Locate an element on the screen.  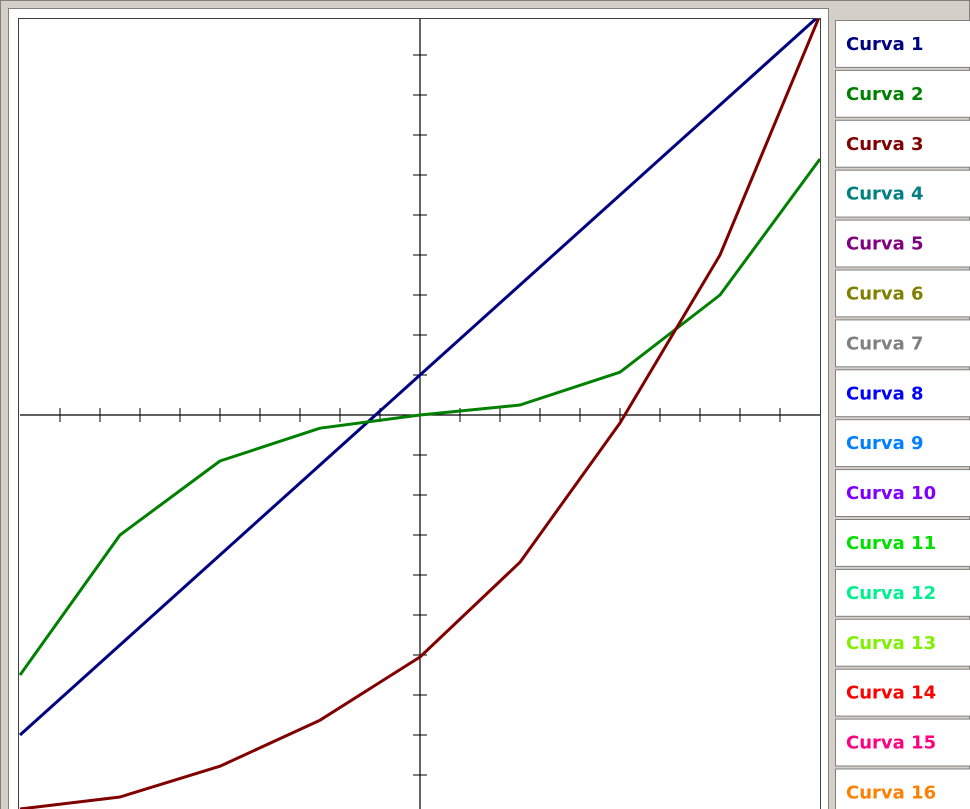
legend-label: Curva 8 is located at coordinates (885, 393).